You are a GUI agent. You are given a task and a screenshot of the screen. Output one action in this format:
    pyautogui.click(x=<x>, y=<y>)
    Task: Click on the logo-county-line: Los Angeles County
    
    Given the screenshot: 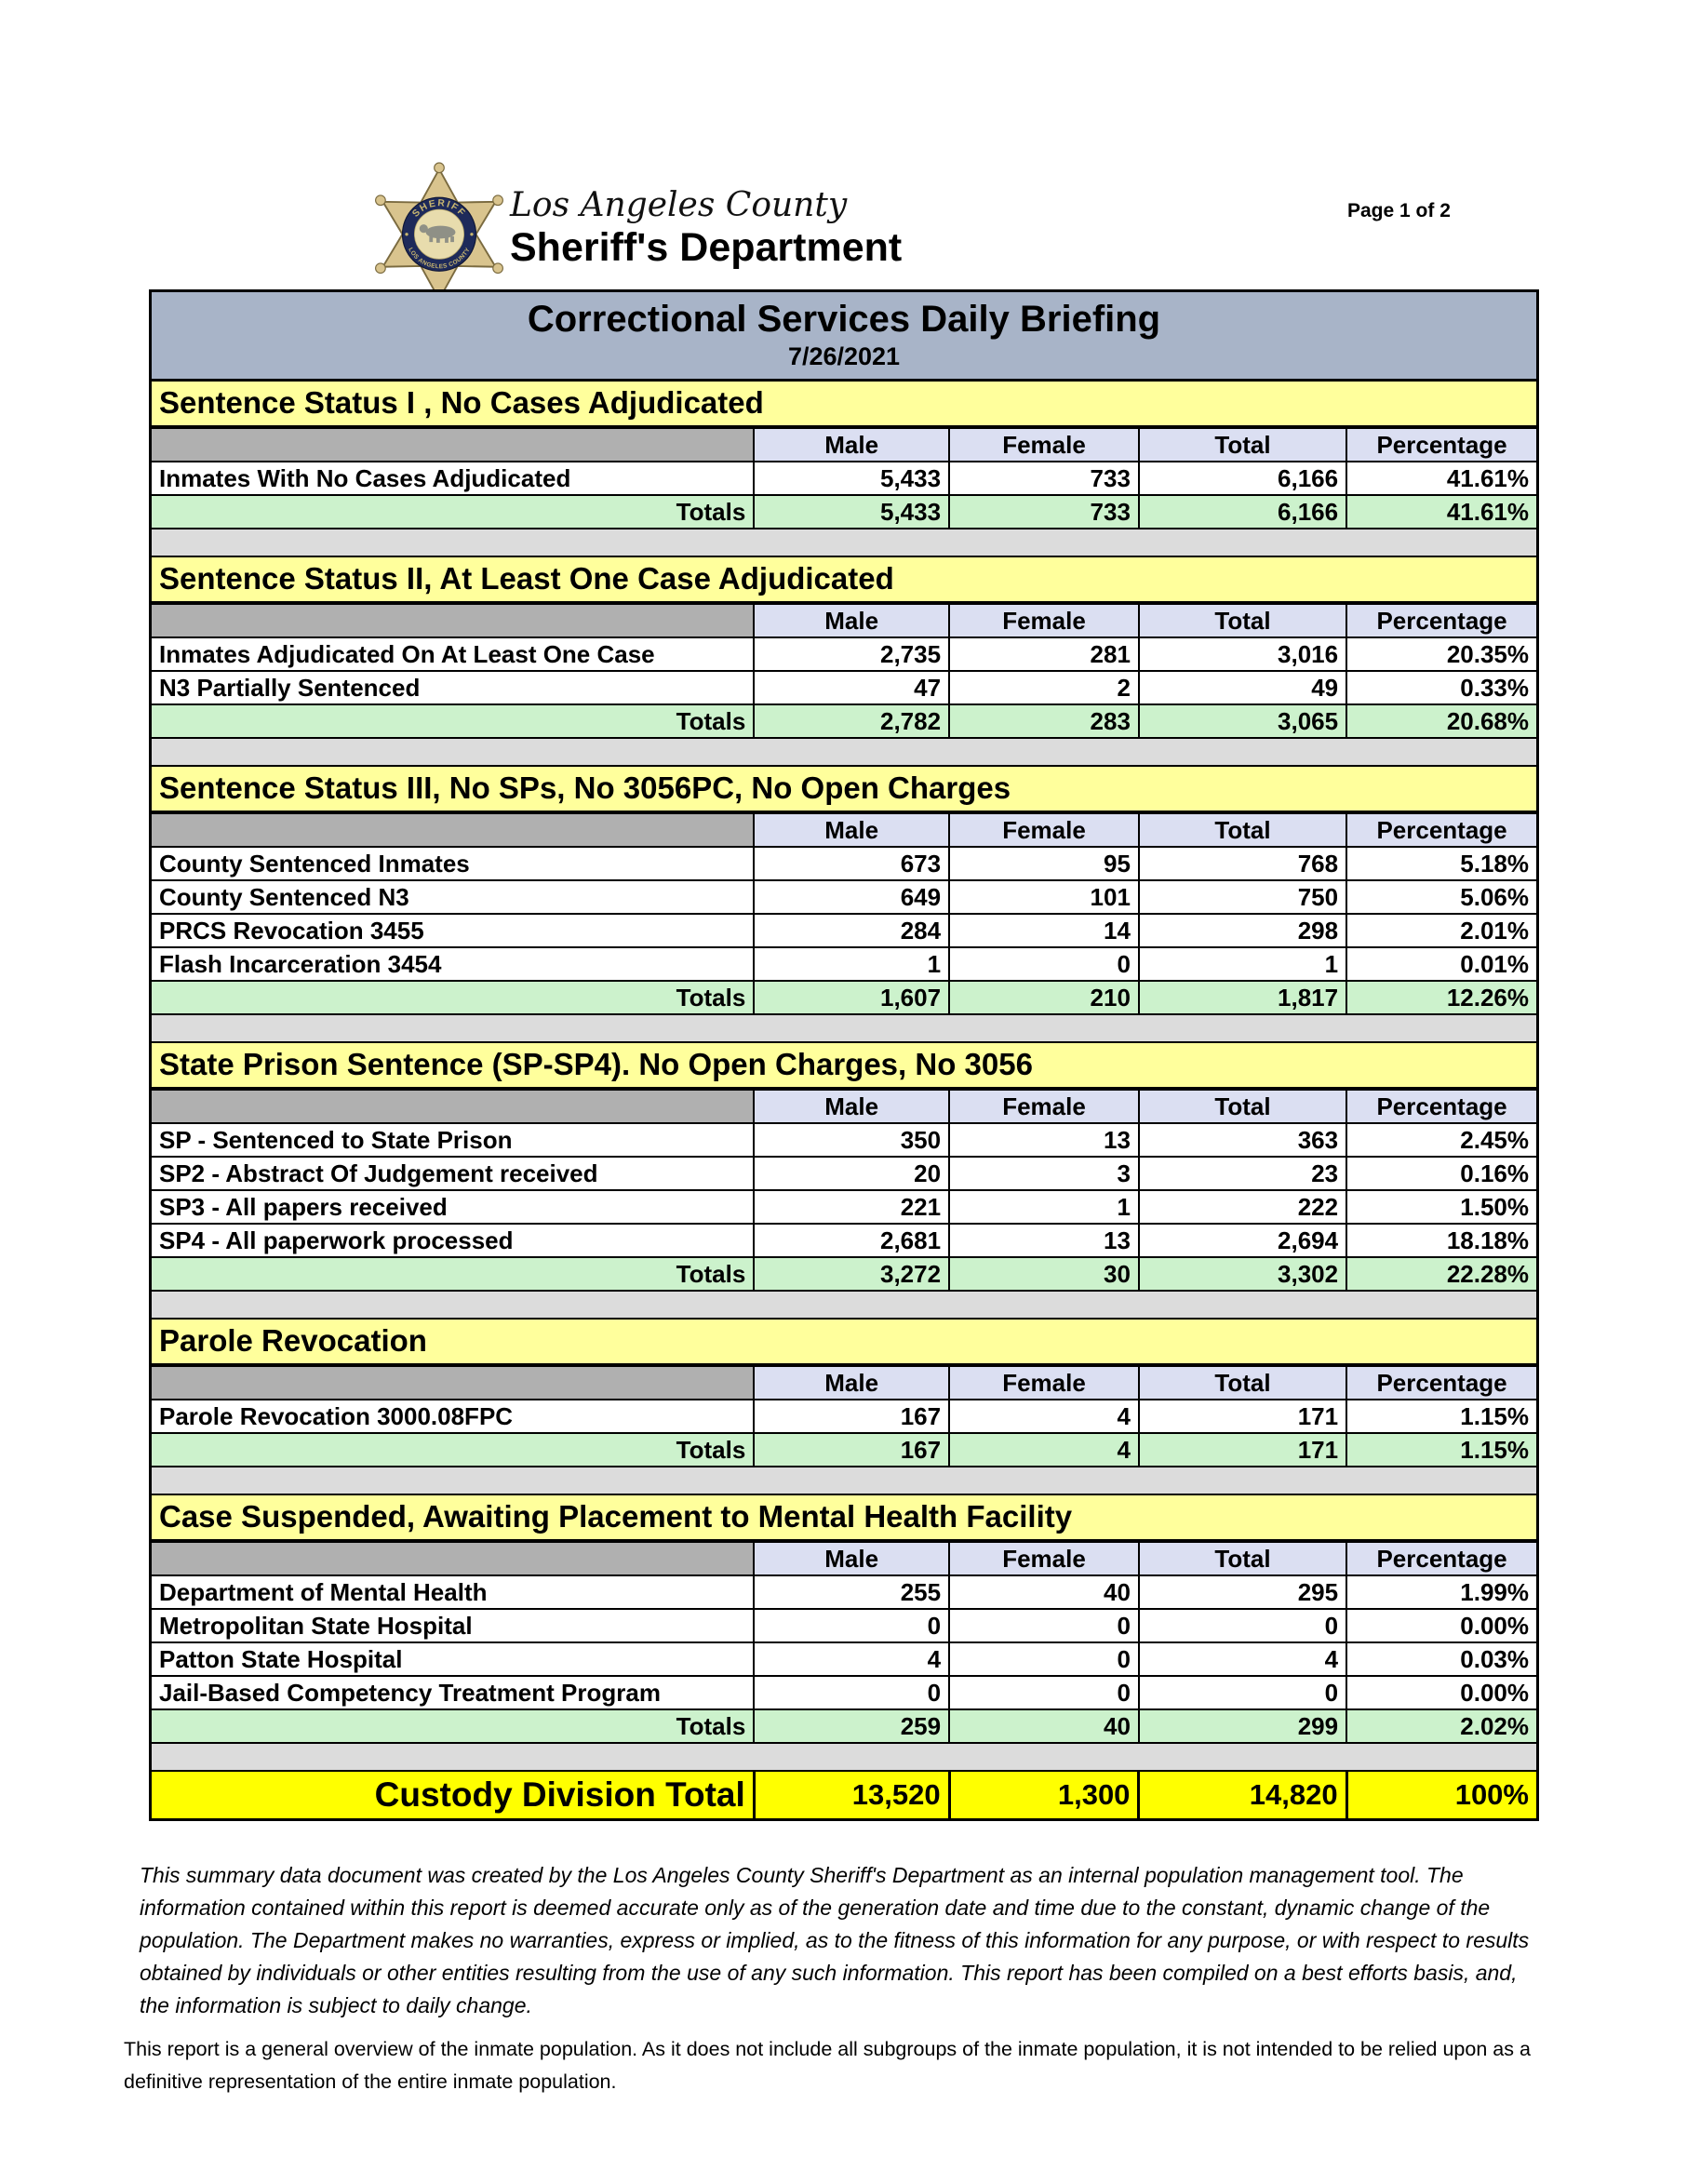 What is the action you would take?
    pyautogui.click(x=679, y=205)
    